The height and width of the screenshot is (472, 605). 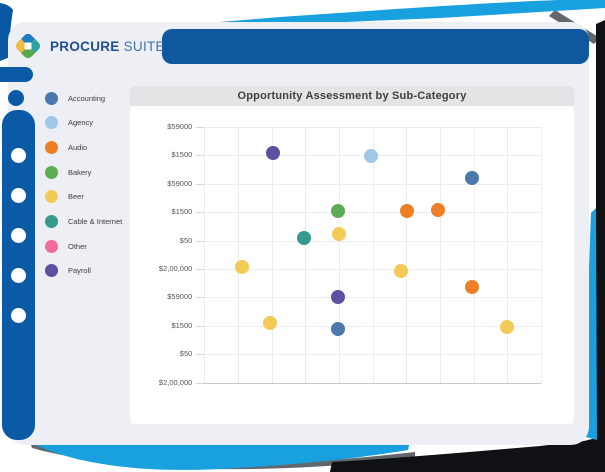 I want to click on brand-name: PROCURE SUITE, so click(x=107, y=46).